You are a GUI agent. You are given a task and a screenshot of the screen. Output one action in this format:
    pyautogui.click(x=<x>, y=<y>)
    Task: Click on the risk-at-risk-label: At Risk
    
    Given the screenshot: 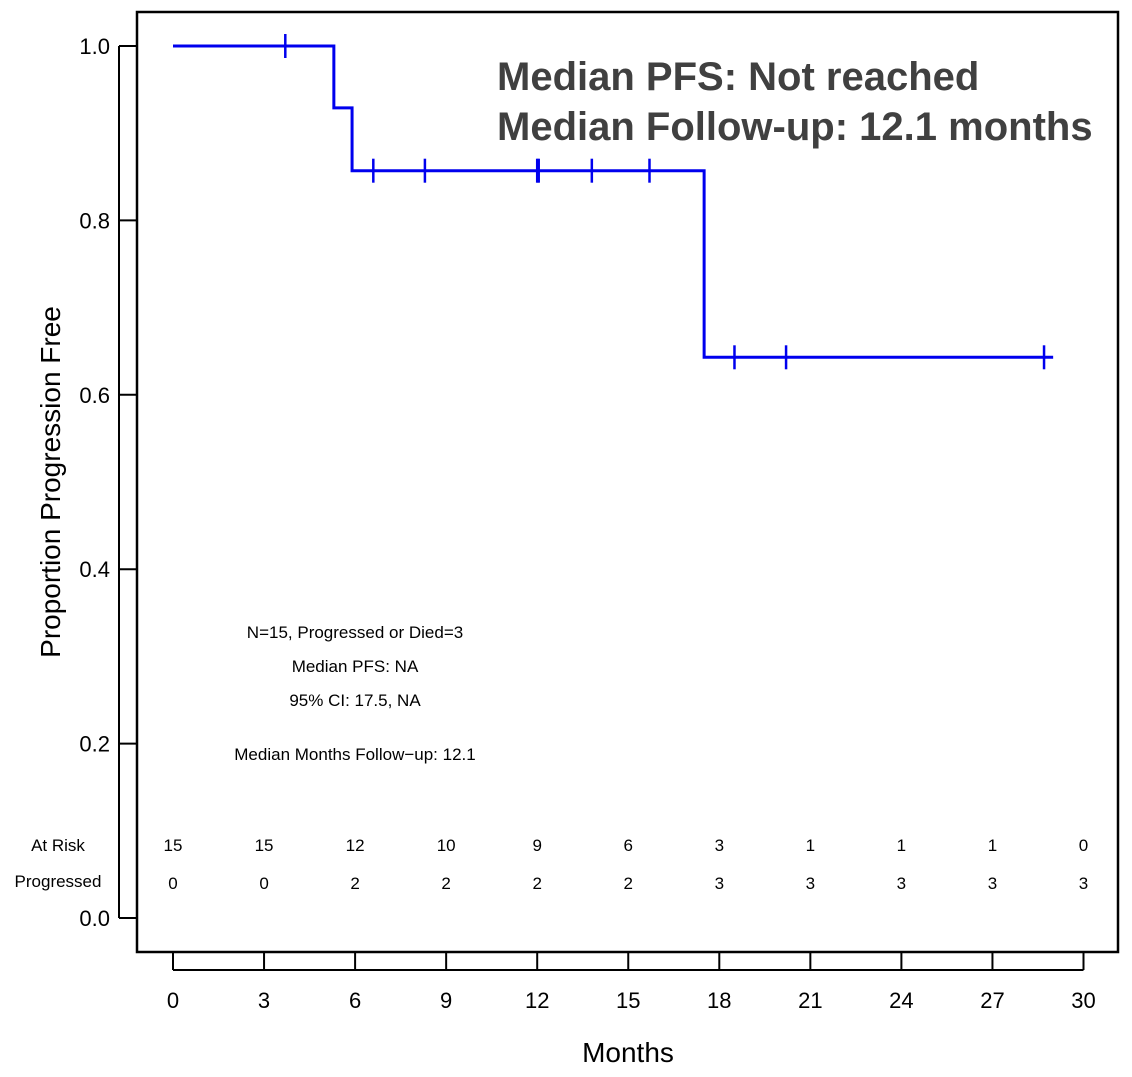 What is the action you would take?
    pyautogui.click(x=58, y=845)
    